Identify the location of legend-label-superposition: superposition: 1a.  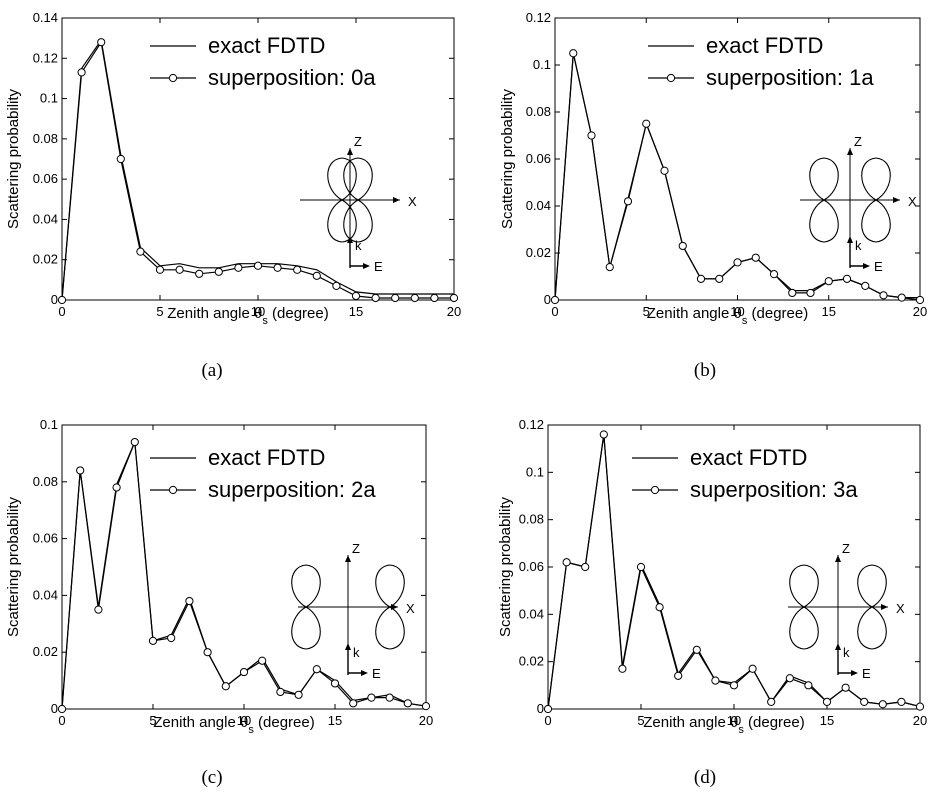
(790, 77).